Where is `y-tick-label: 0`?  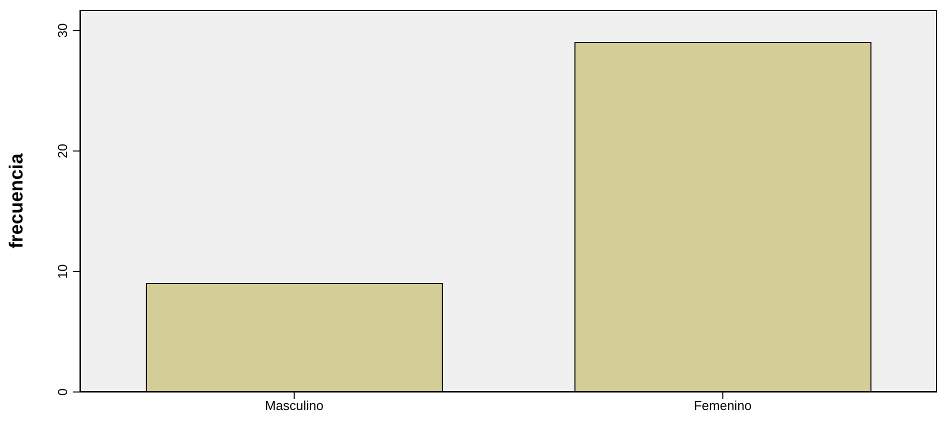
y-tick-label: 0 is located at coordinates (62, 392).